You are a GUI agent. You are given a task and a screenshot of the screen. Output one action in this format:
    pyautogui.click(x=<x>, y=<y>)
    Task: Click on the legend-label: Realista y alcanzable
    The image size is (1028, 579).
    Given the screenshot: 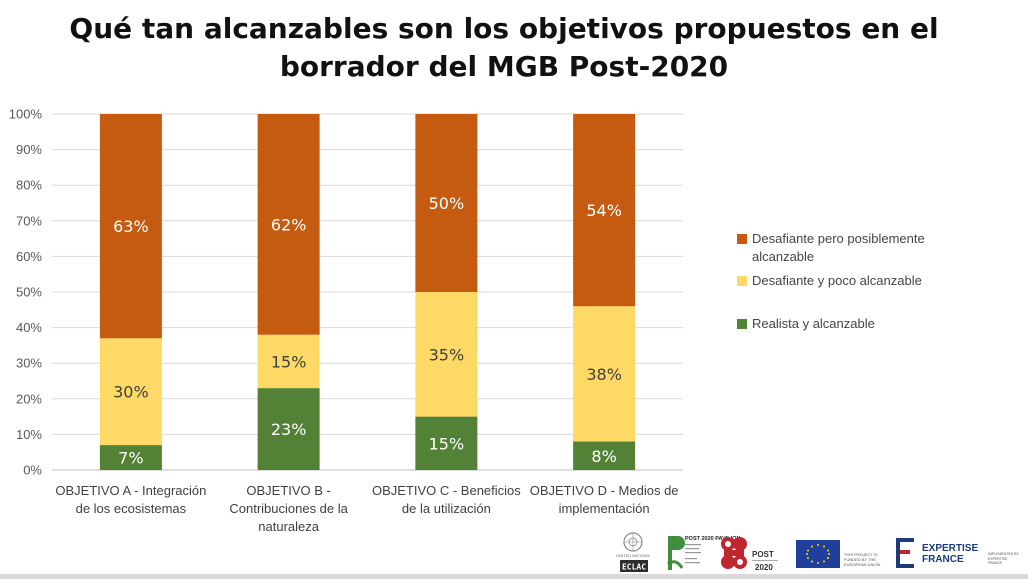 What is the action you would take?
    pyautogui.click(x=813, y=323)
    